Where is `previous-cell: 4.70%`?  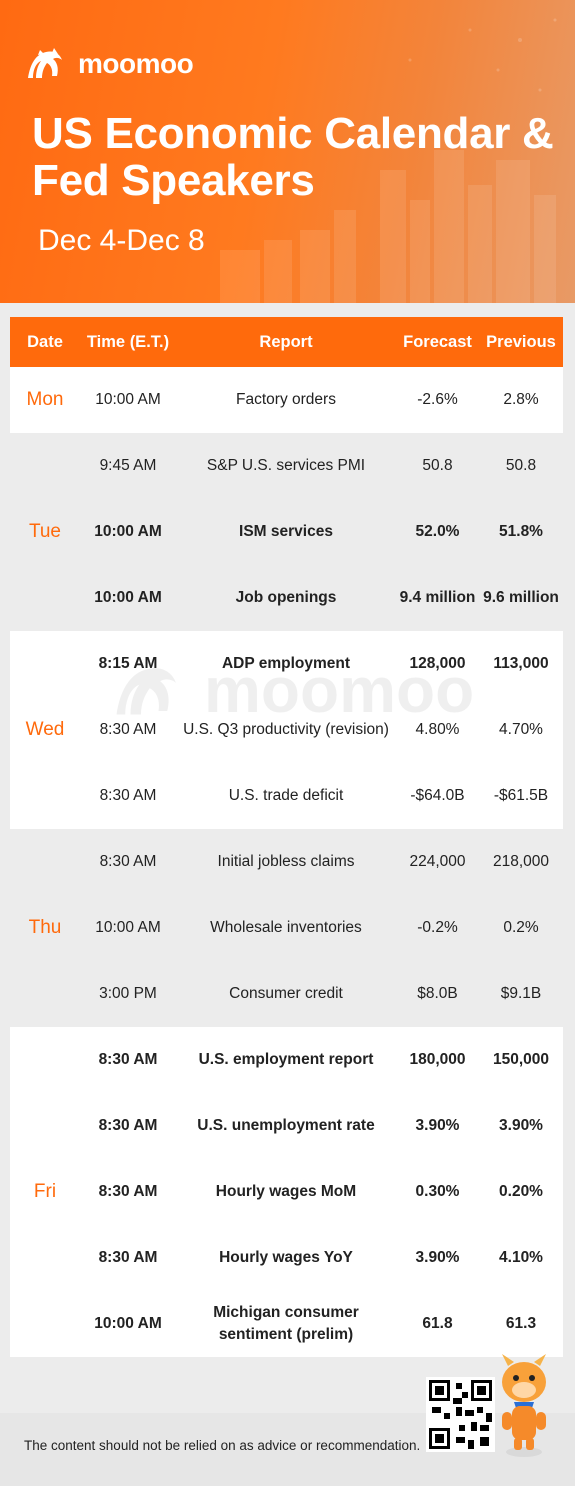 previous-cell: 4.70% is located at coordinates (521, 729).